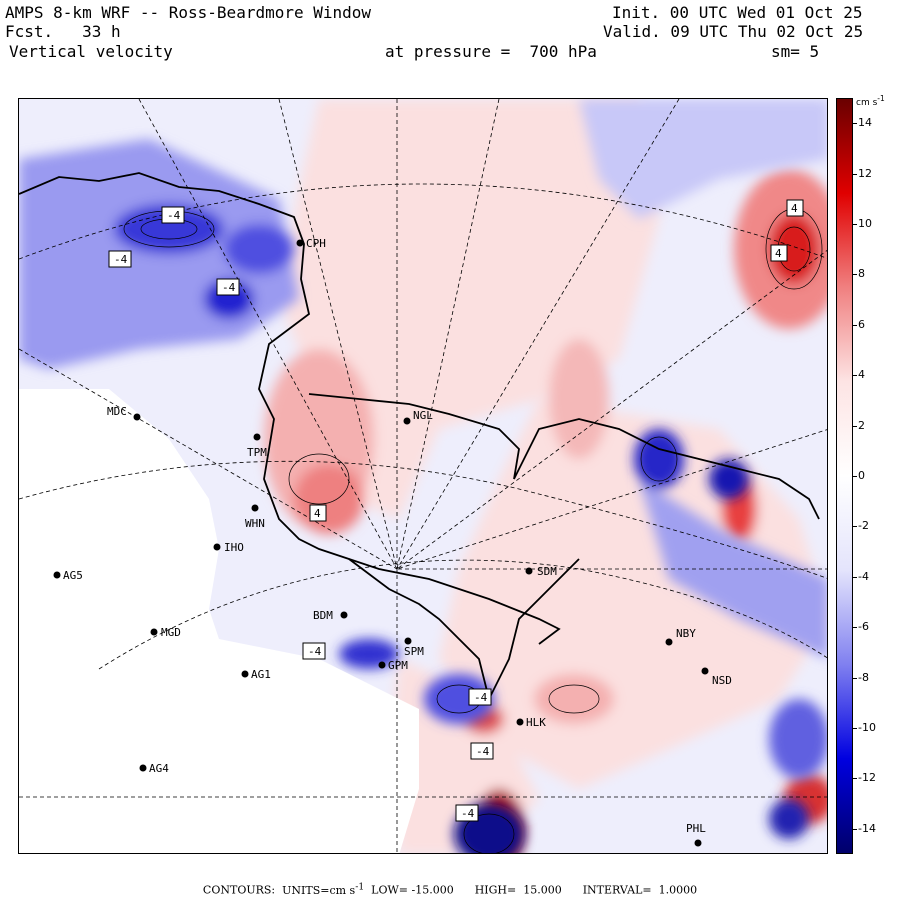  I want to click on svg-text: AG5, so click(73, 575).